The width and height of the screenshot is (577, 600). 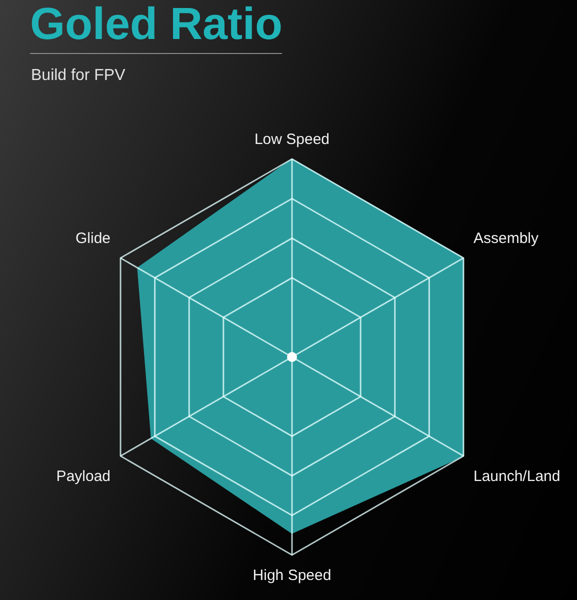 What do you see at coordinates (78, 76) in the screenshot?
I see `chart-subtitle: Build for FPV` at bounding box center [78, 76].